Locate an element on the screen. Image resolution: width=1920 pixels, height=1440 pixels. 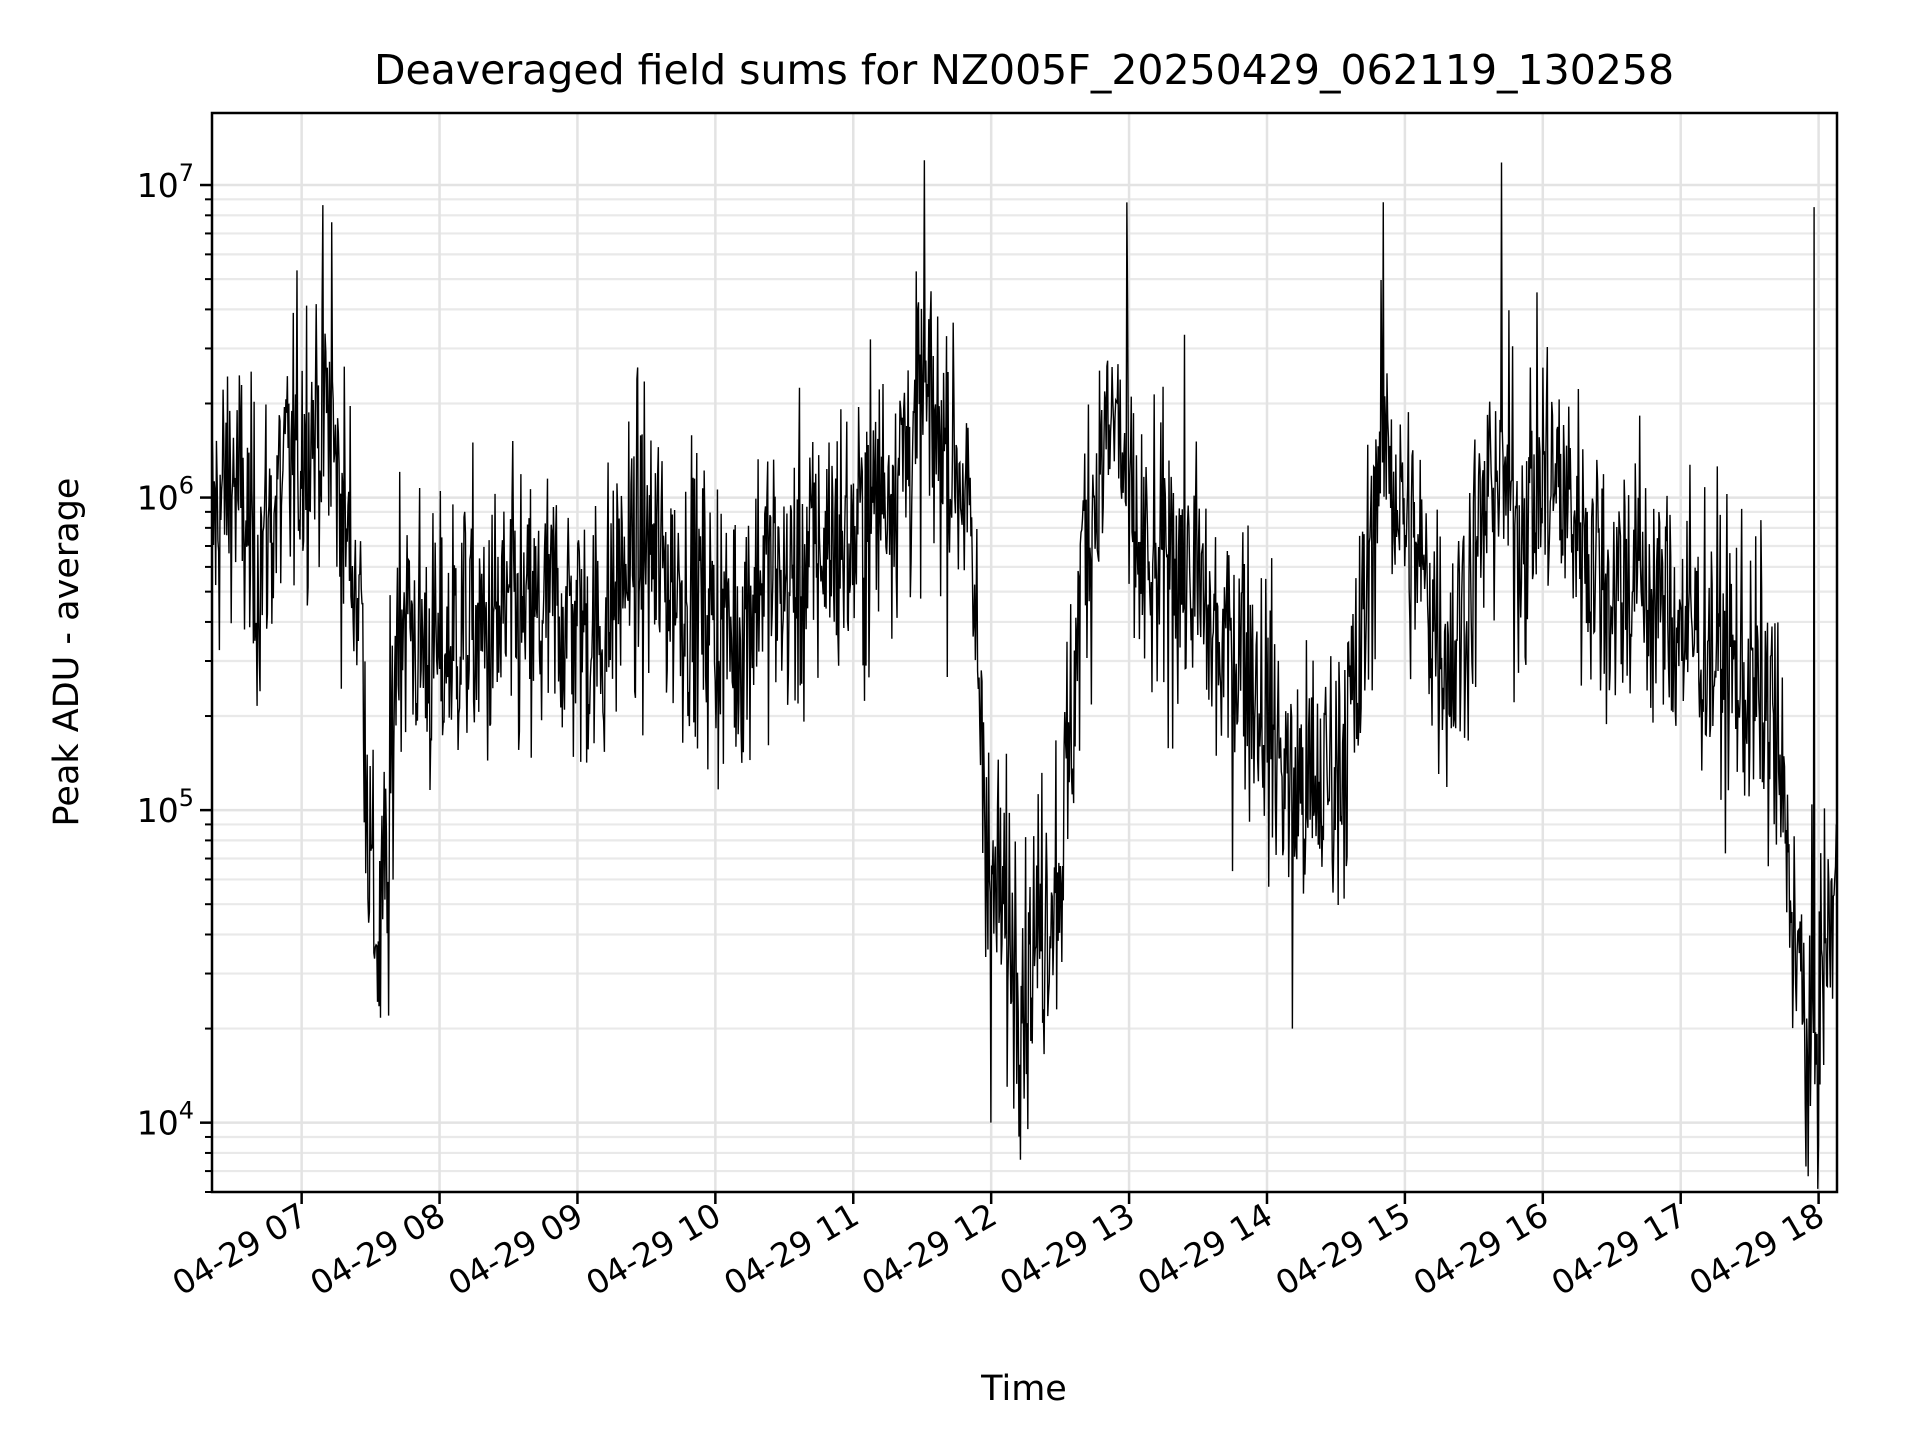
x-tick-label: 04-29 16 is located at coordinates (1481, 1249).